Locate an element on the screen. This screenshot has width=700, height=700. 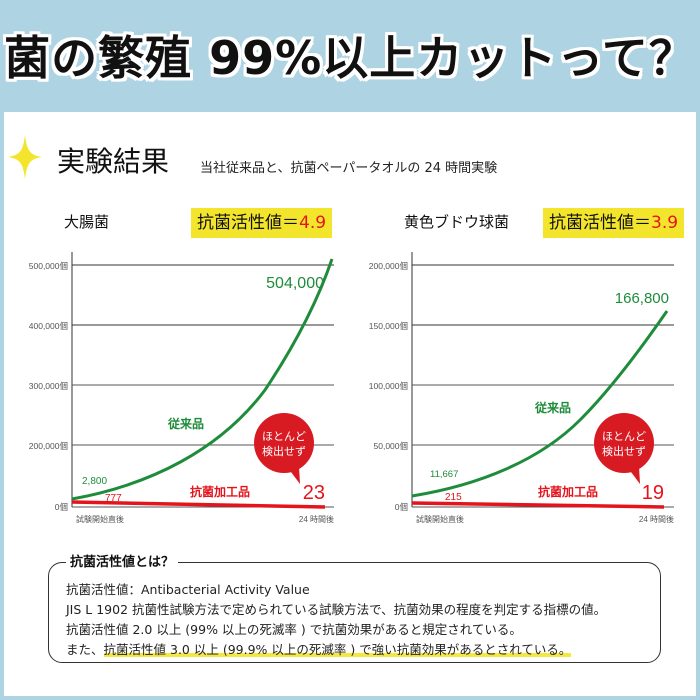
section-title: 実験結果 is located at coordinates (113, 161).